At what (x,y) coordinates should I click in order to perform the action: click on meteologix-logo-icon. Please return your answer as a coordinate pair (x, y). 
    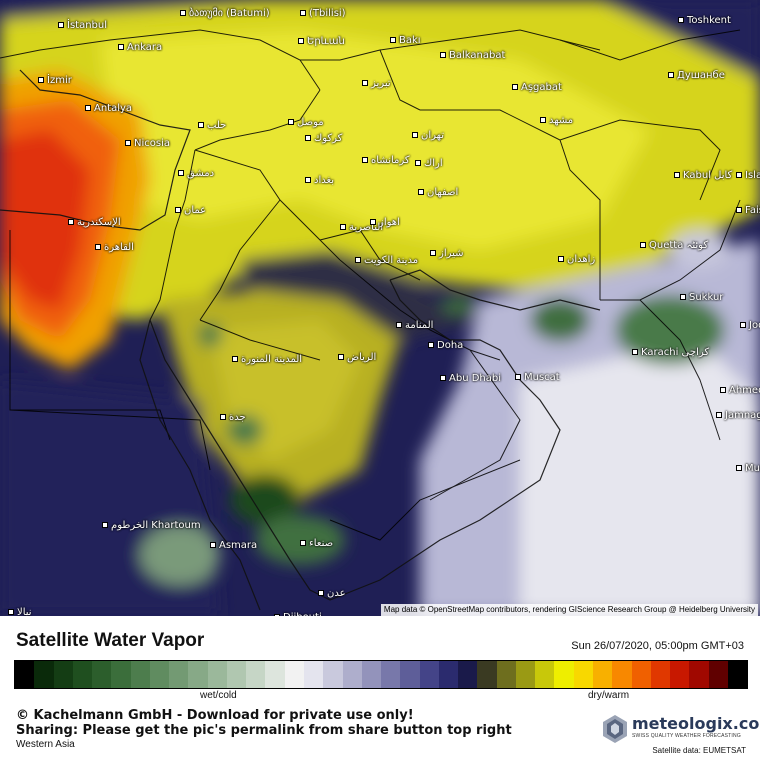
    Looking at the image, I should click on (615, 729).